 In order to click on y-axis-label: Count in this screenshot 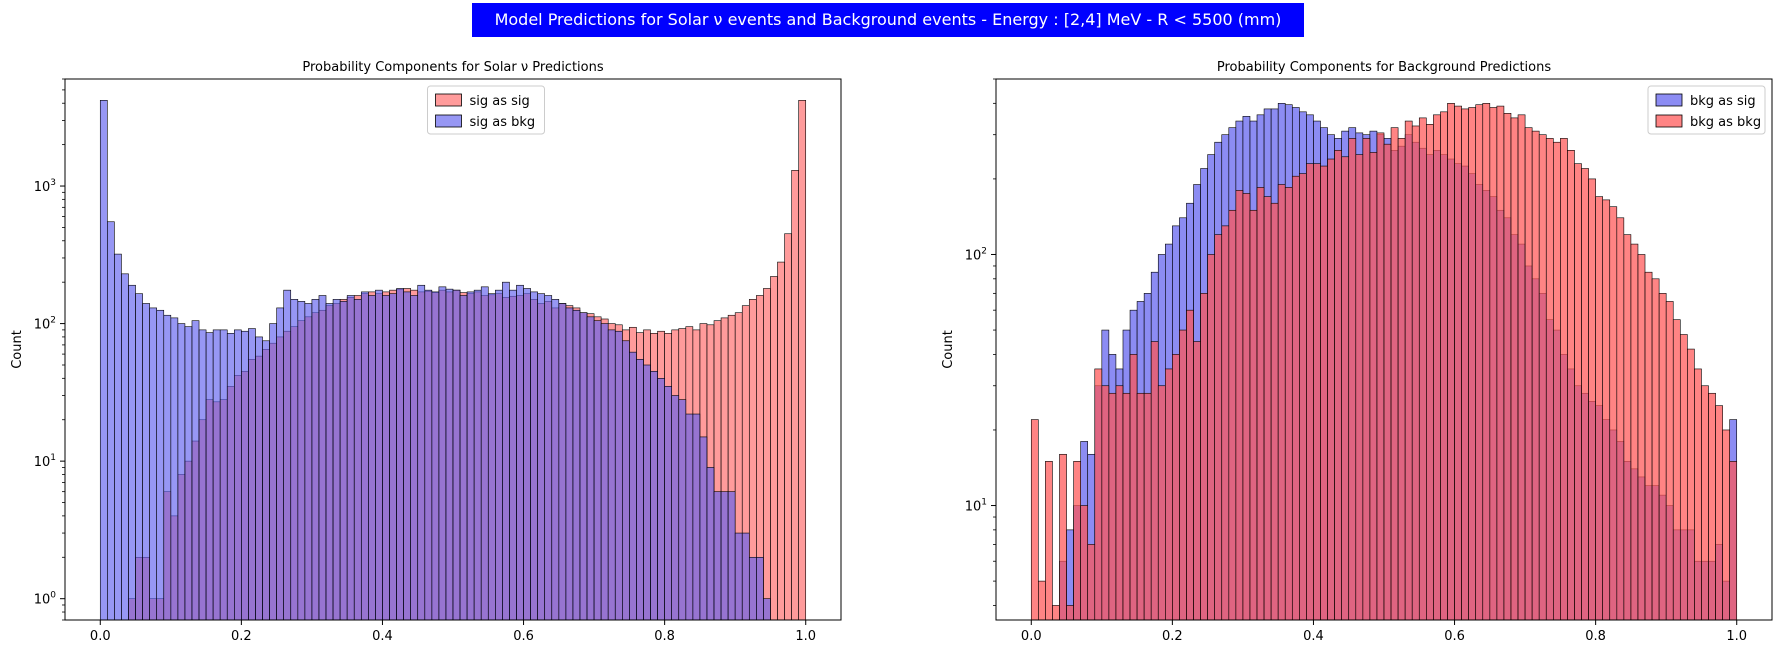, I will do `click(17, 349)`.